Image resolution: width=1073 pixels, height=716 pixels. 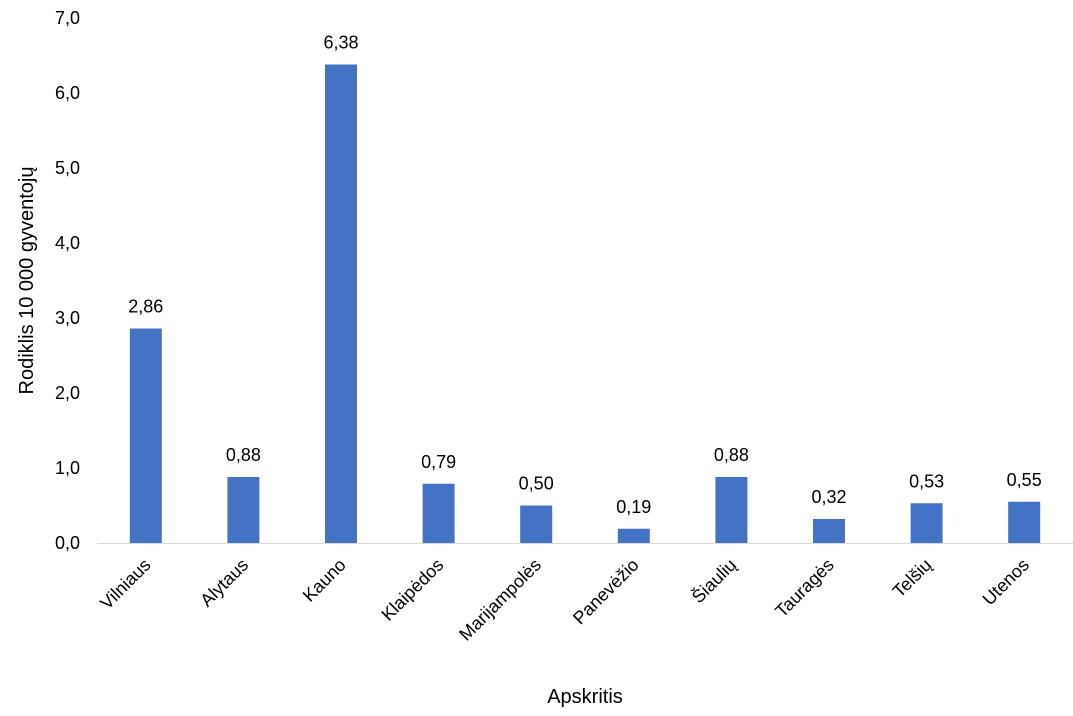 What do you see at coordinates (67, 543) in the screenshot?
I see `y-tick-label: 0,0` at bounding box center [67, 543].